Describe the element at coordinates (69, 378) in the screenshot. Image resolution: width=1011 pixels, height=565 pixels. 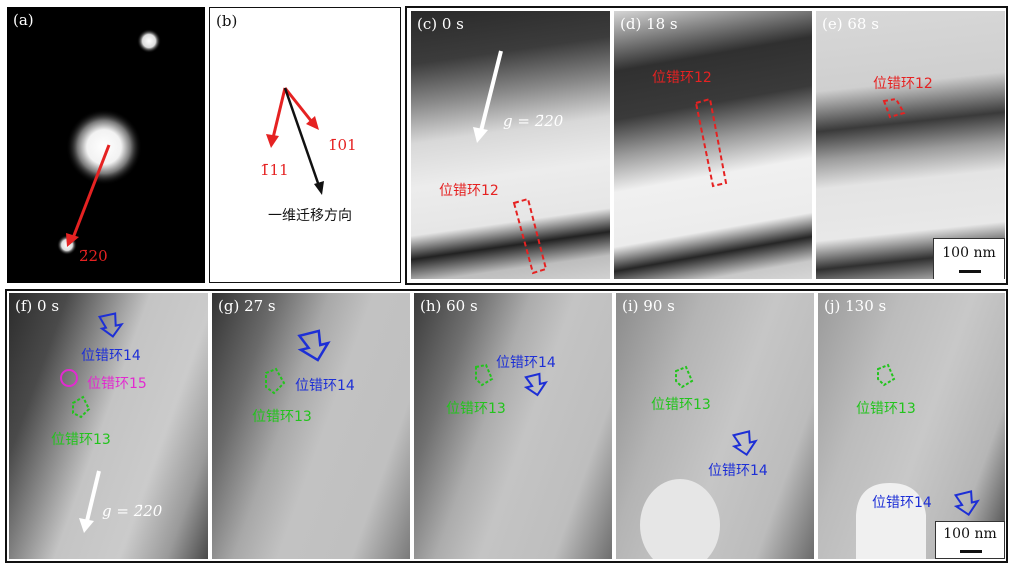
I see `dislocation-loop-15-marker` at that location.